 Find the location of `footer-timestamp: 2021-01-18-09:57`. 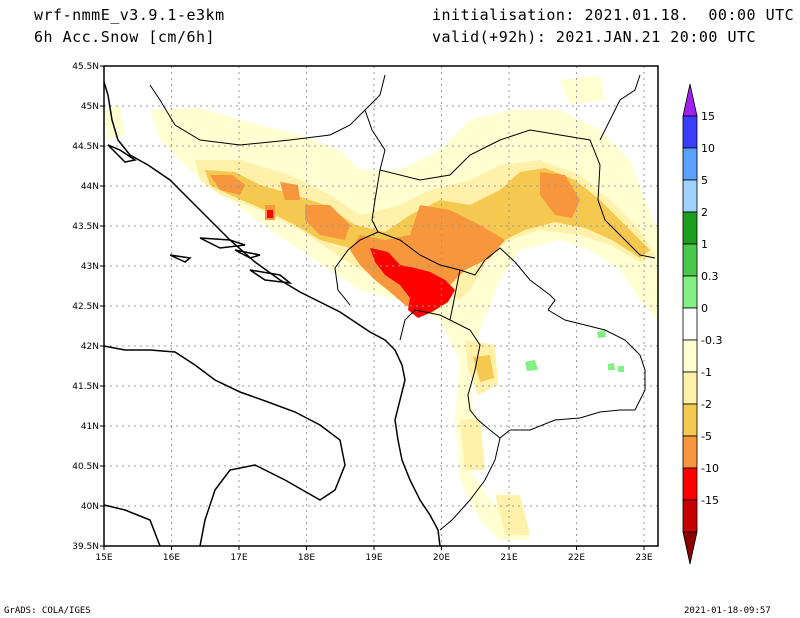

footer-timestamp: 2021-01-18-09:57 is located at coordinates (727, 611).